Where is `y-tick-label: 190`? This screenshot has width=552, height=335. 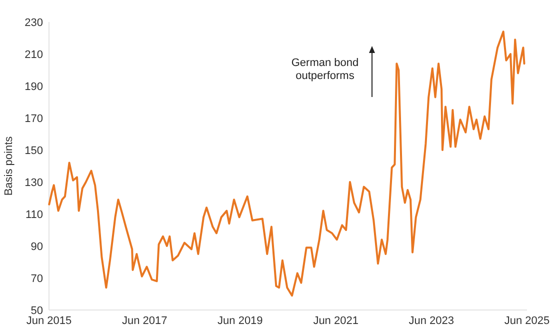 y-tick-label: 190 is located at coordinates (33, 86).